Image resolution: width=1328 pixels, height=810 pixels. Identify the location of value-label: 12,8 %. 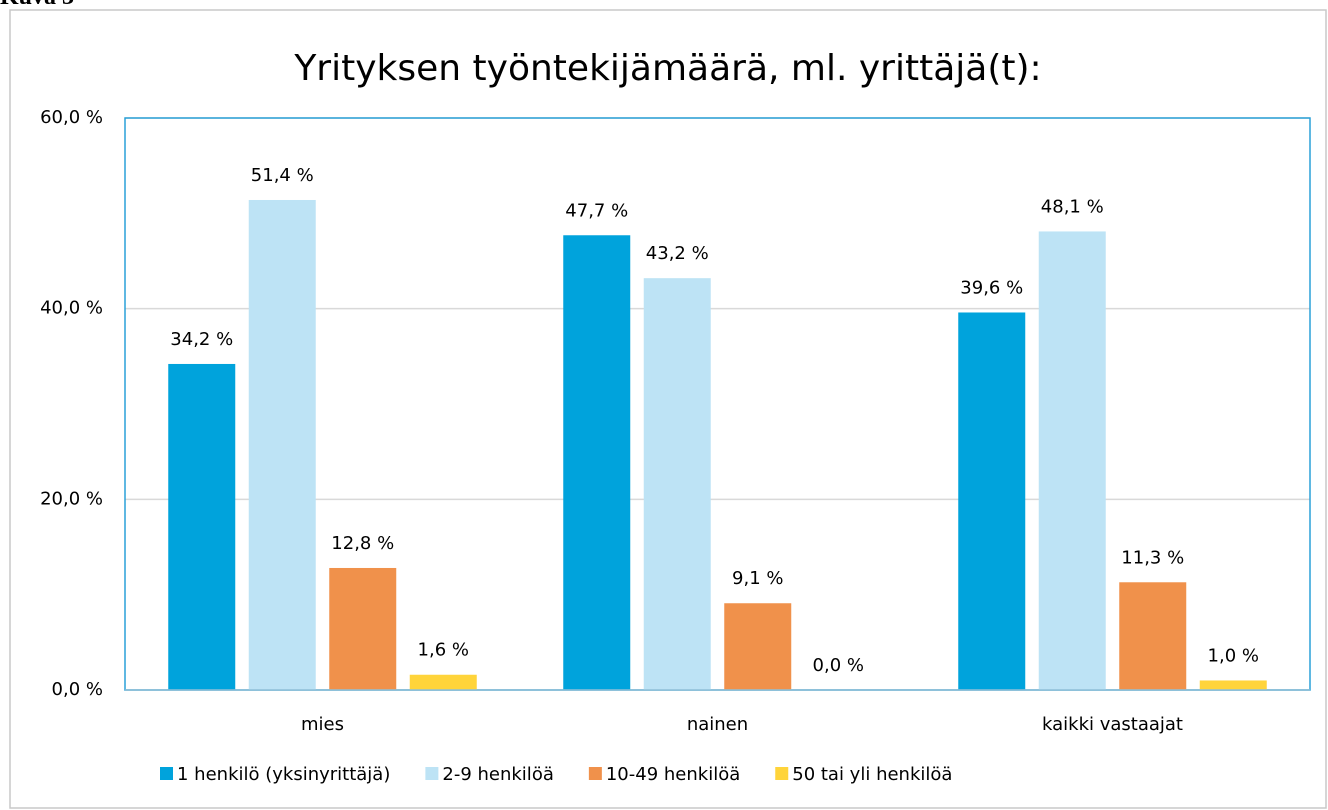
(362, 543).